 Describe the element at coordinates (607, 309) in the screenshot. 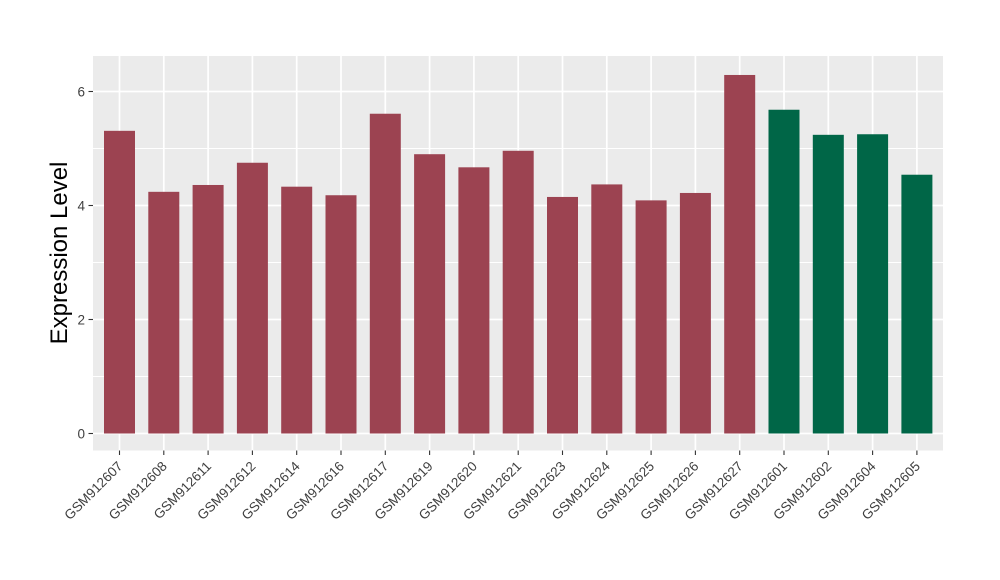

I see `bar-GSM912624` at that location.